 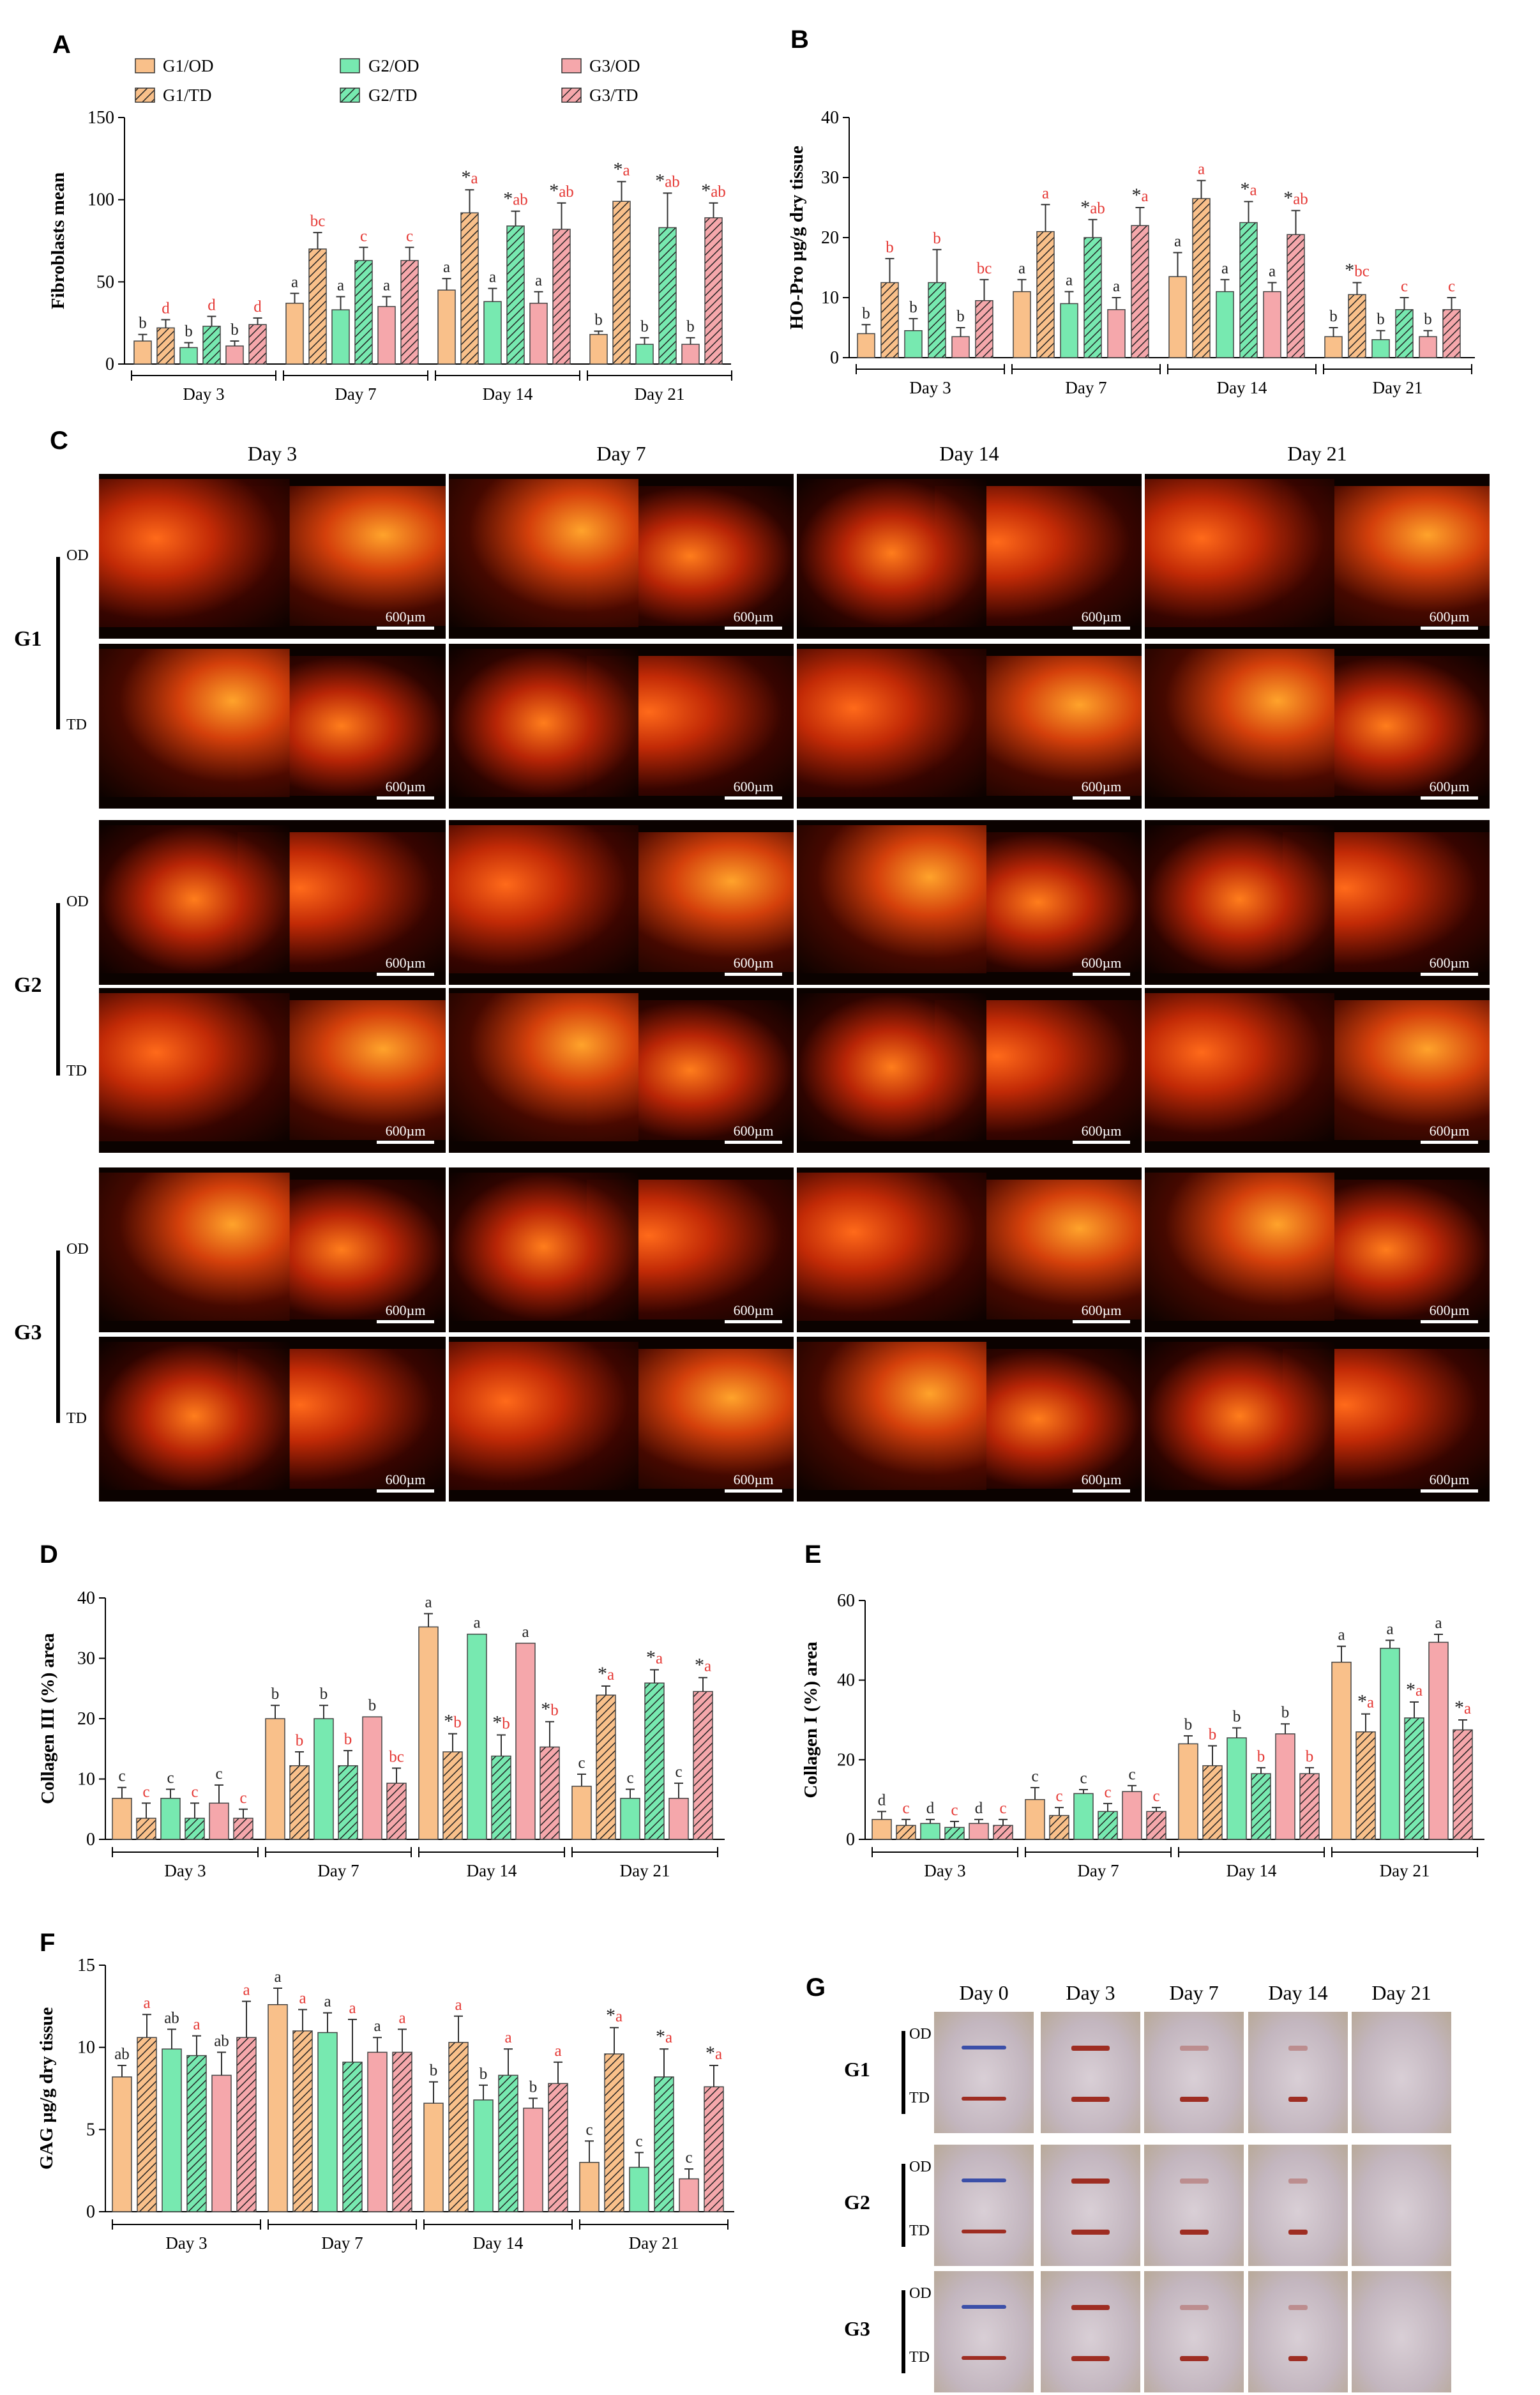 I want to click on y-tick-label: 15, so click(x=86, y=1965).